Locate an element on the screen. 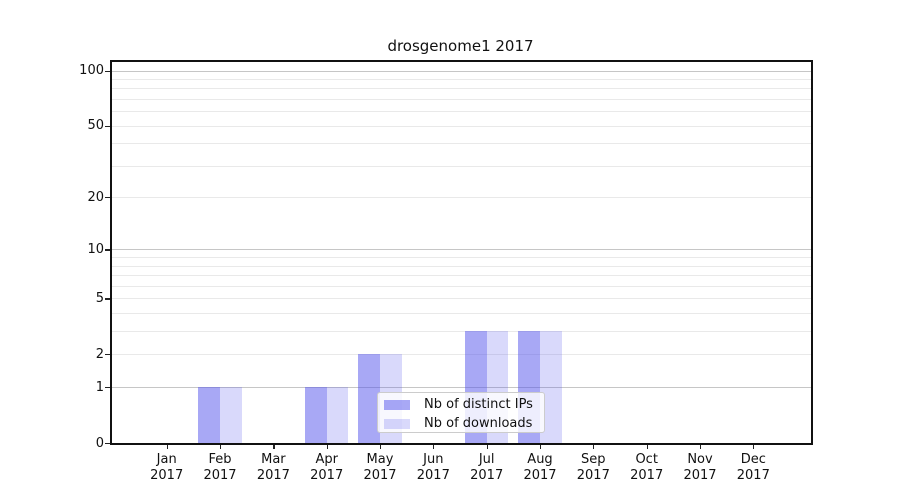 The height and width of the screenshot is (500, 900). legend-item-distinct-ips: Nb of distinct IPs is located at coordinates (464, 405).